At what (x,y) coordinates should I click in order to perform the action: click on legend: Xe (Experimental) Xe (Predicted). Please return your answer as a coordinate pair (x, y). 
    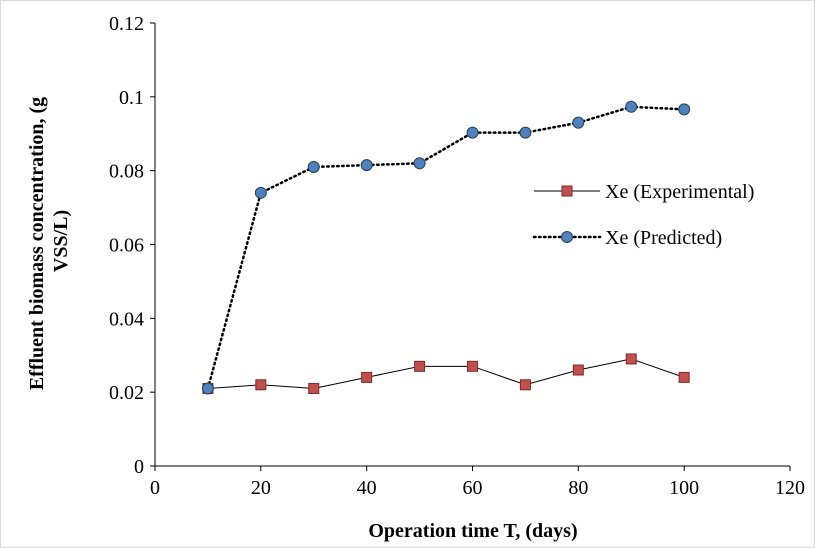
    Looking at the image, I should click on (643, 215).